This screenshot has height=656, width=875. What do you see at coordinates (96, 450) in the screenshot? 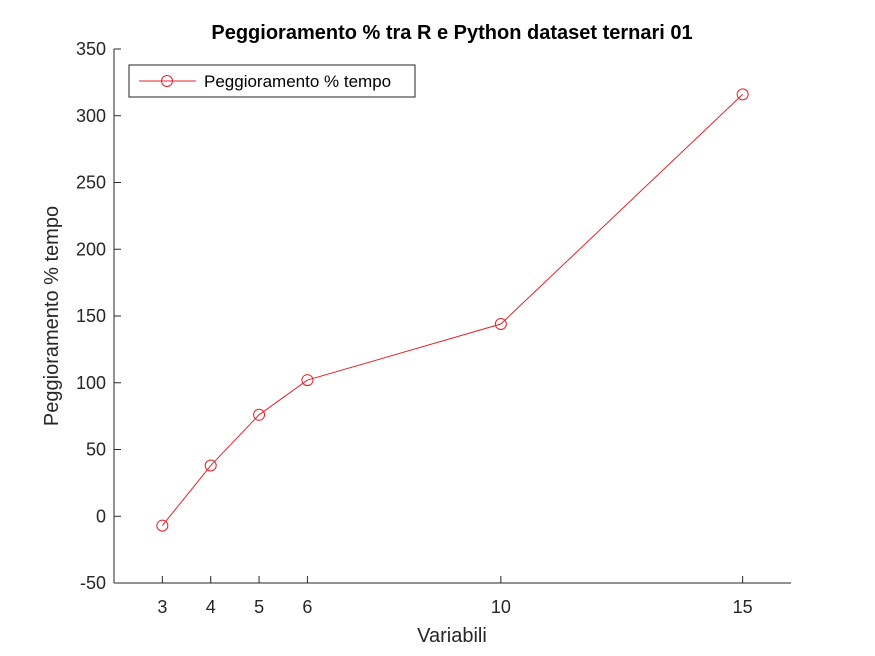
I see `y-tick-label: 50` at bounding box center [96, 450].